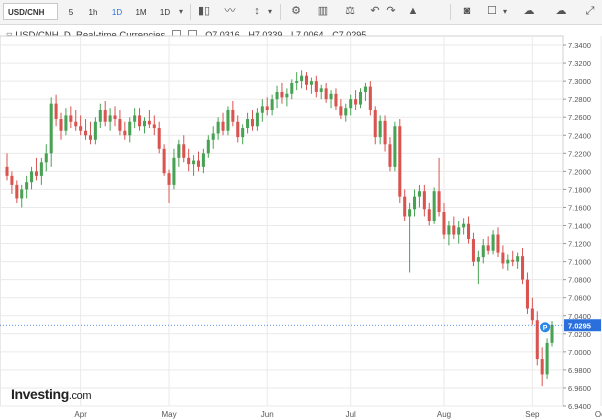 This screenshot has width=602, height=420. I want to click on alert-bell-icon: ▲, so click(413, 11).